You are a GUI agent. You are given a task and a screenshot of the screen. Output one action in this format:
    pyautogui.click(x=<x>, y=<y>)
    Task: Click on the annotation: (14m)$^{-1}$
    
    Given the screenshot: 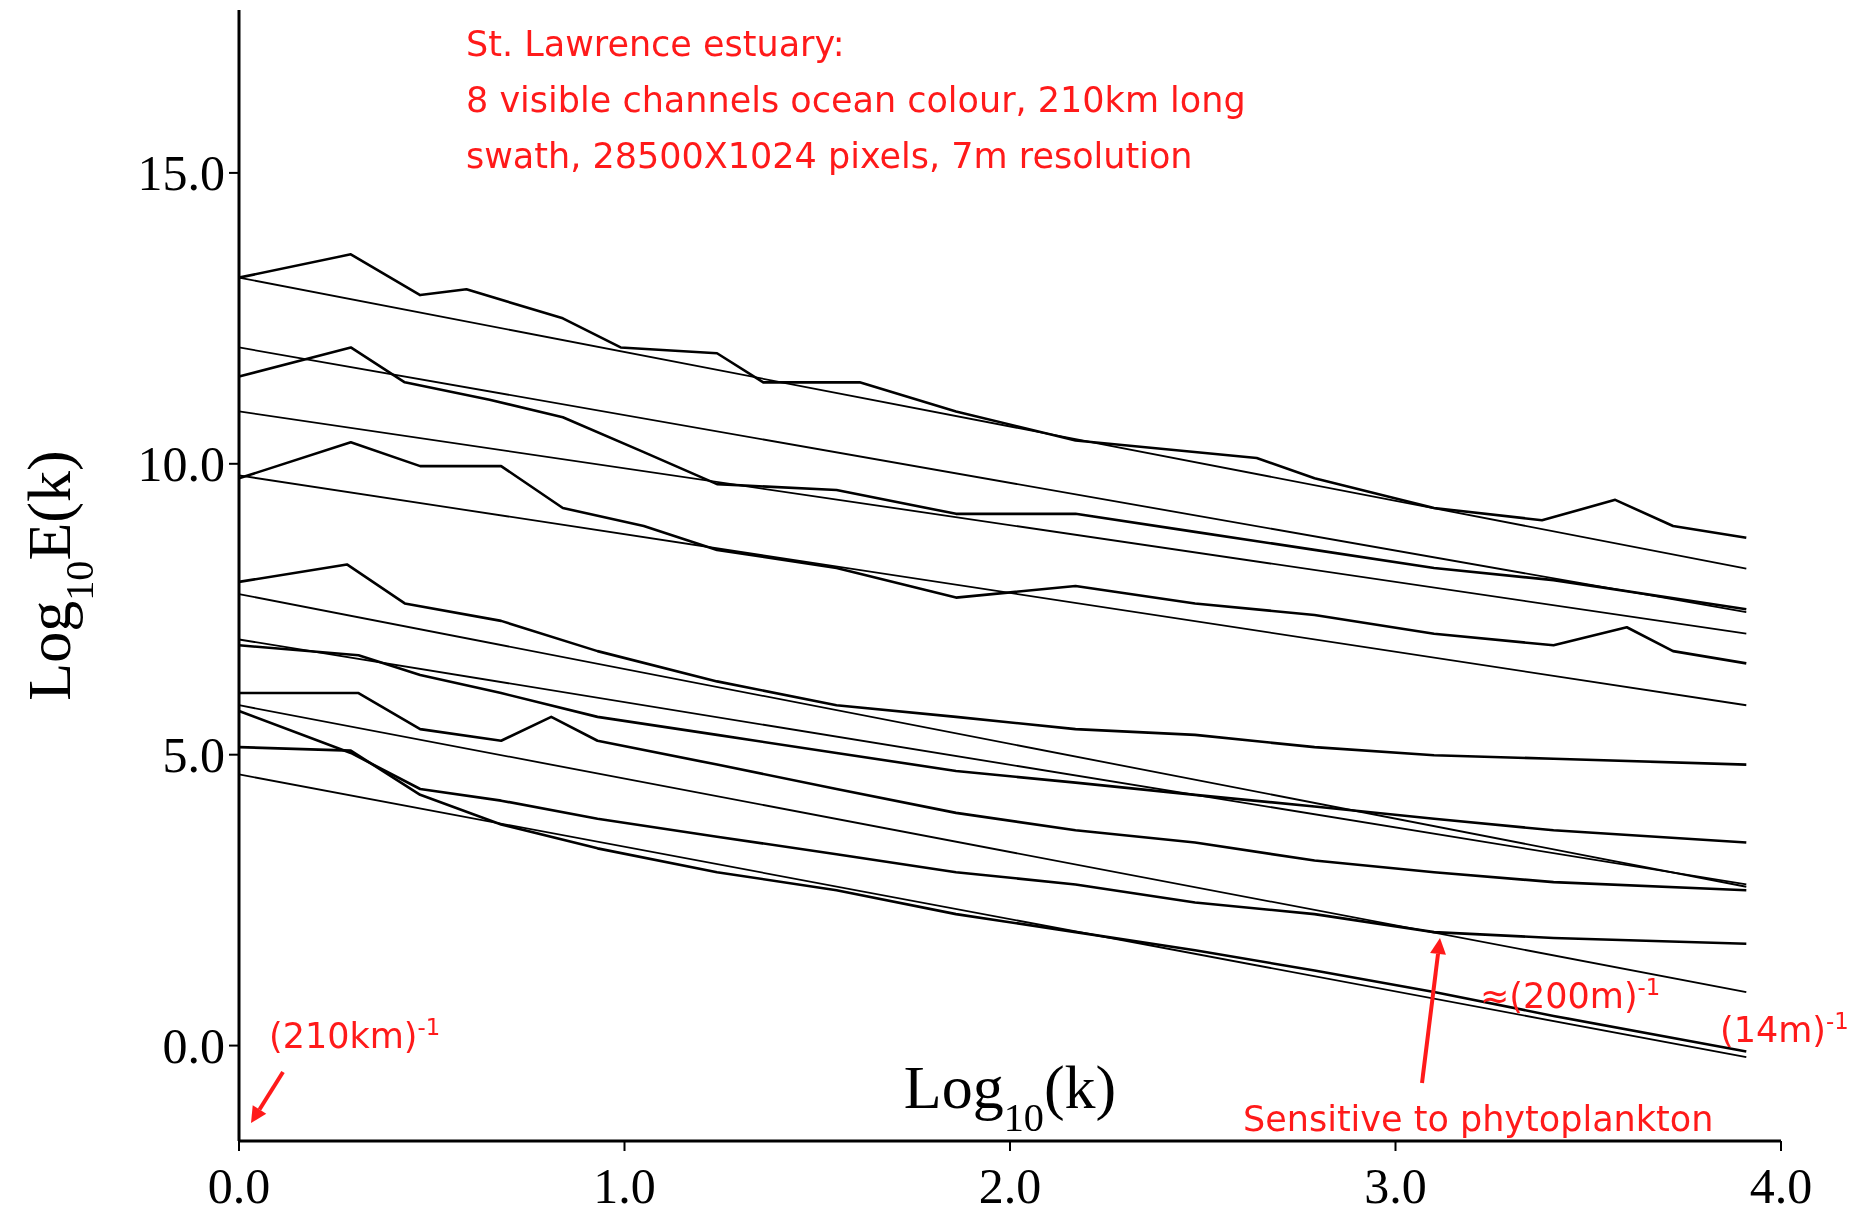 What is the action you would take?
    pyautogui.click(x=1784, y=1029)
    